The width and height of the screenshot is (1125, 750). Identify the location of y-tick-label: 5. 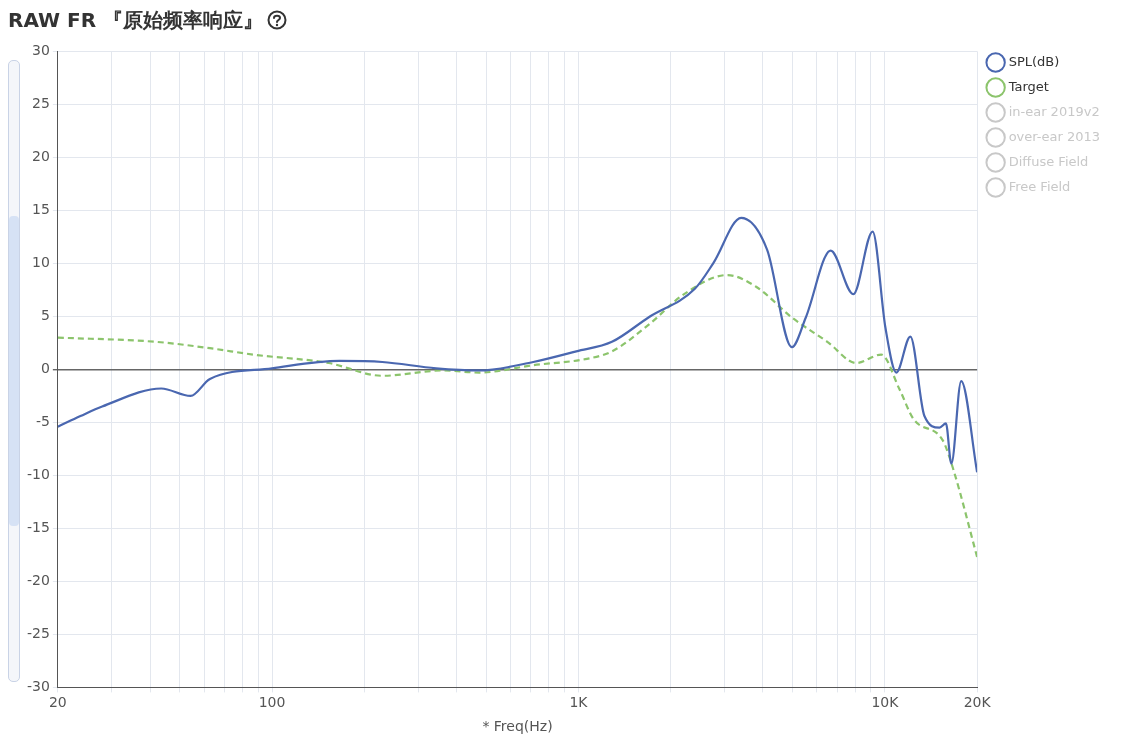
(45, 315).